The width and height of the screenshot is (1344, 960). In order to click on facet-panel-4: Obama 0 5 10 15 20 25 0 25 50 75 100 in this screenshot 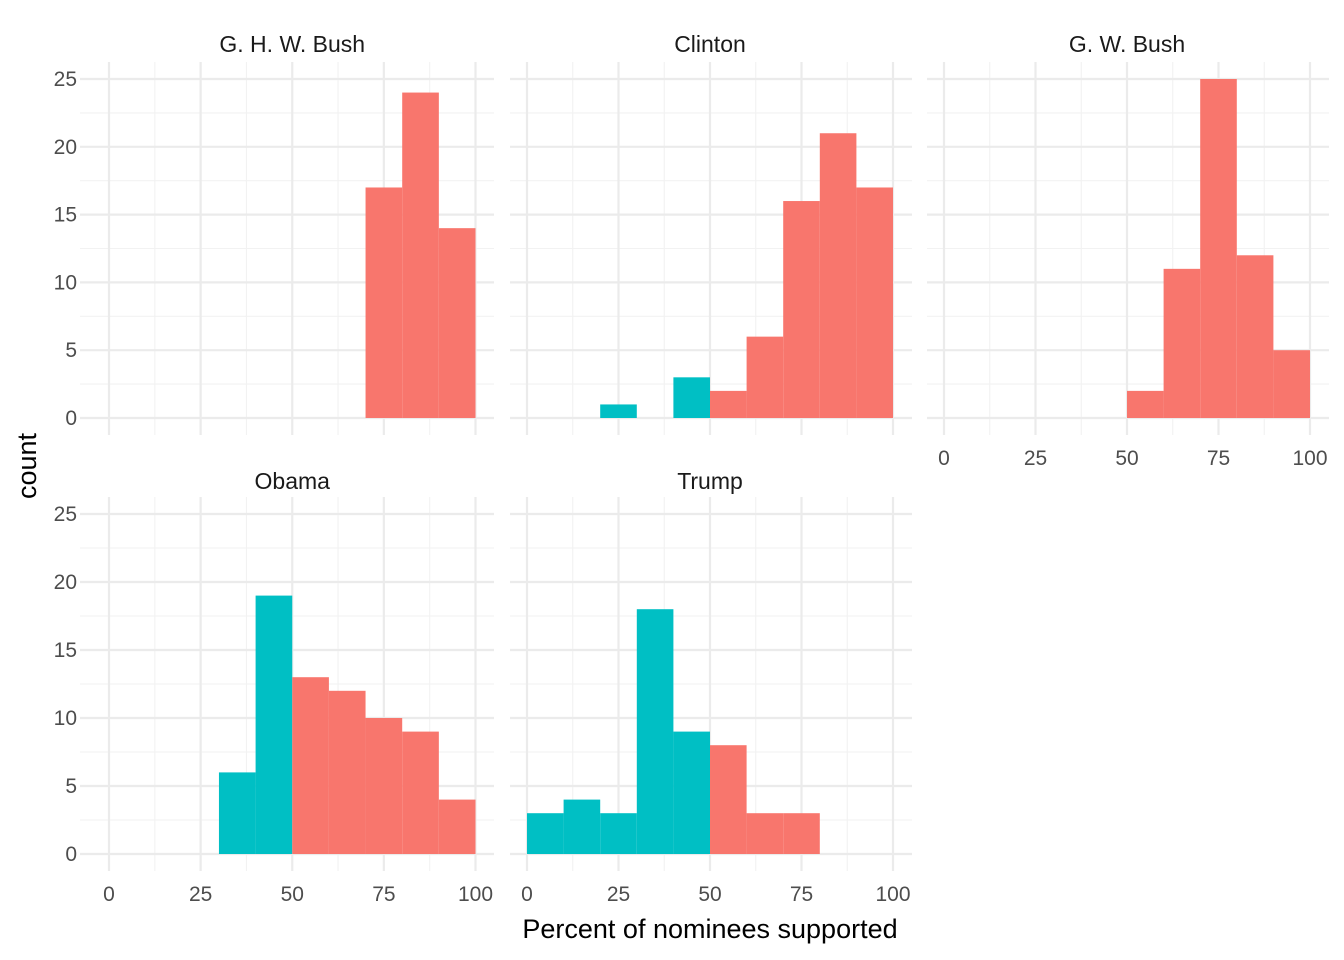, I will do `click(274, 687)`.